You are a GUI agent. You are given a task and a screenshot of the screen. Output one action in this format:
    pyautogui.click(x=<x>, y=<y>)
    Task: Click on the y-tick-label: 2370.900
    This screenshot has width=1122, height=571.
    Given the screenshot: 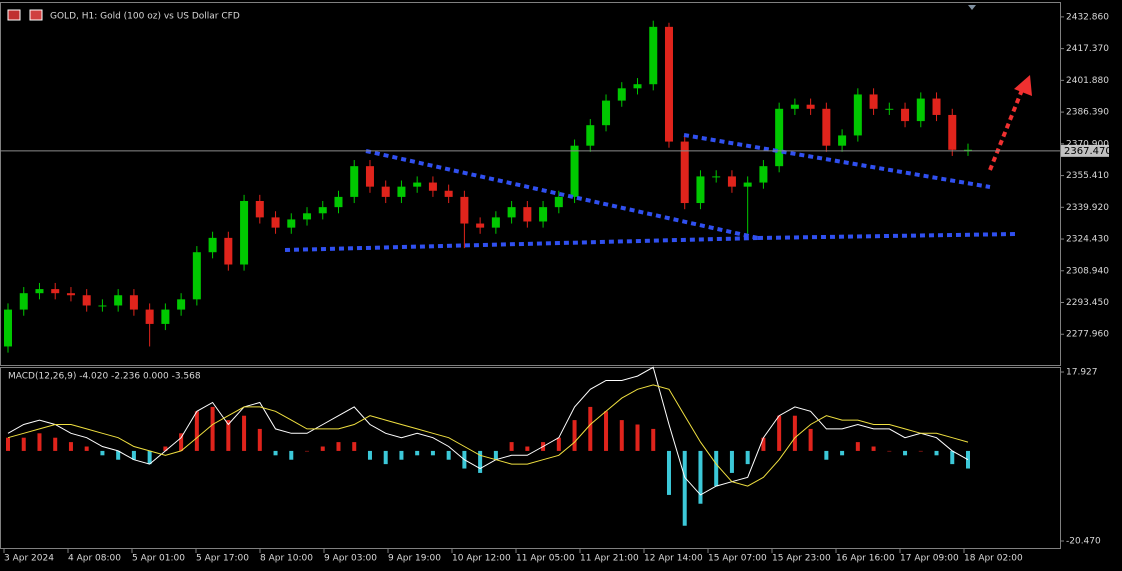 What is the action you would take?
    pyautogui.click(x=1087, y=144)
    